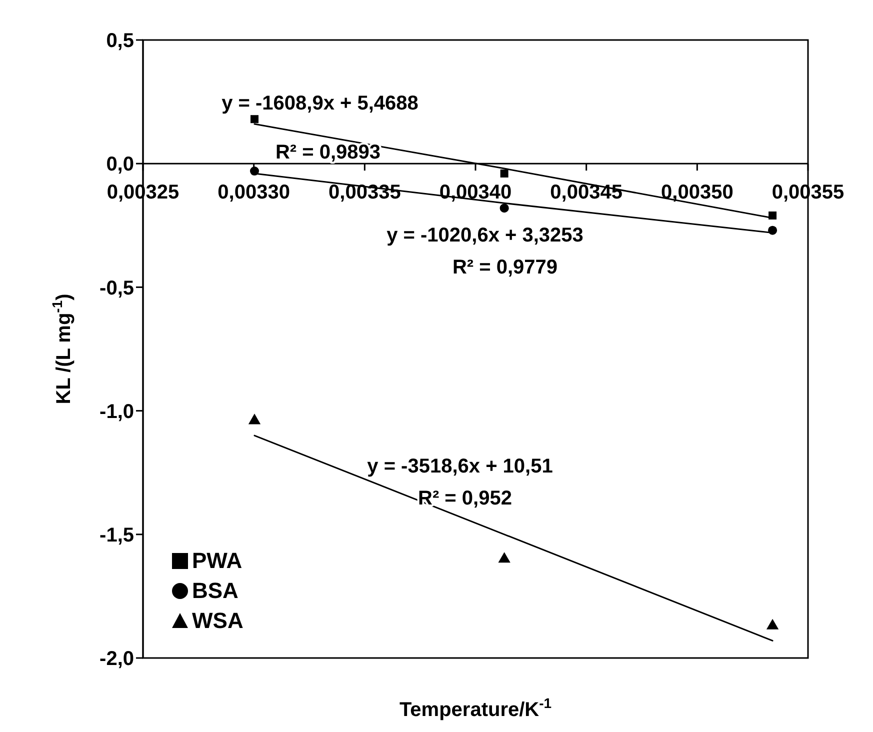  I want to click on annotation: R² = 0,9779, so click(505, 267).